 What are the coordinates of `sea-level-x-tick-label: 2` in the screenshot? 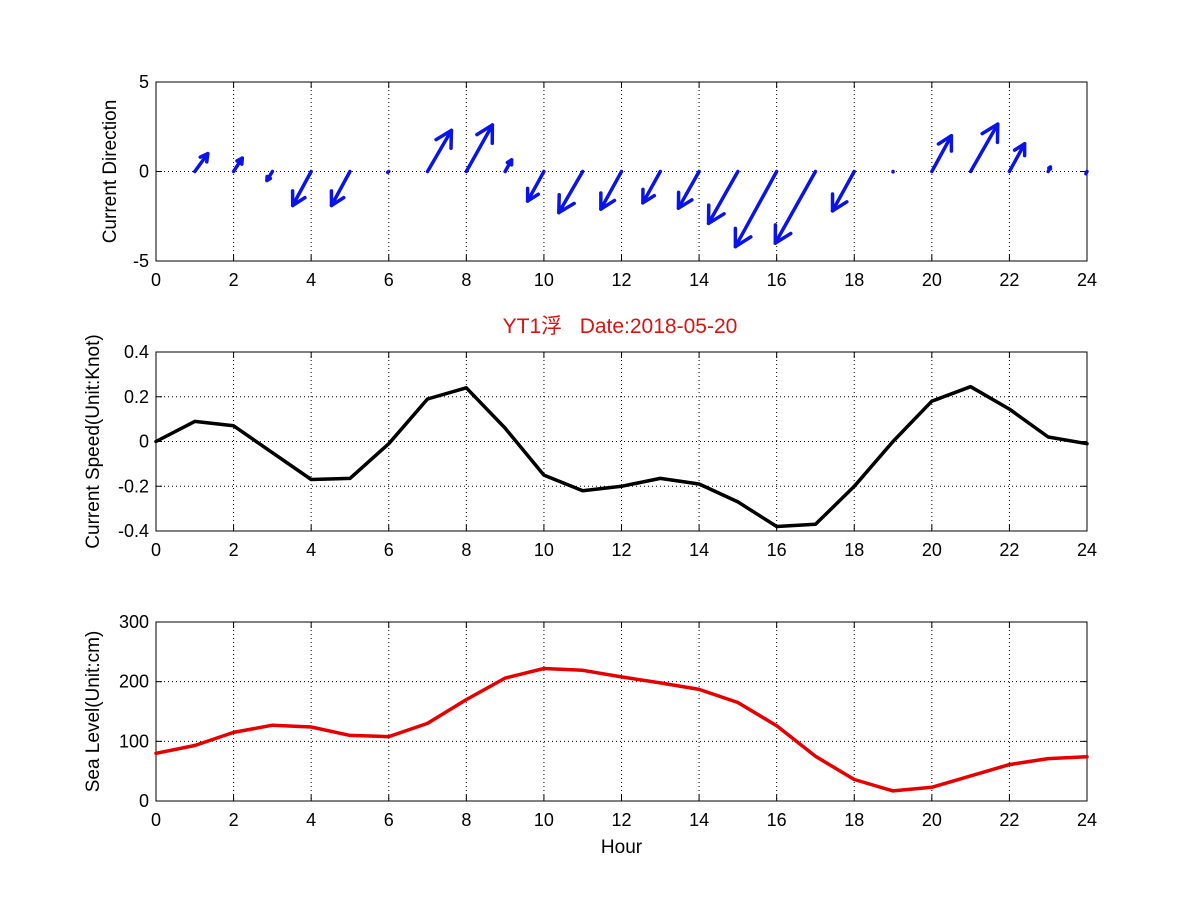 It's located at (234, 820).